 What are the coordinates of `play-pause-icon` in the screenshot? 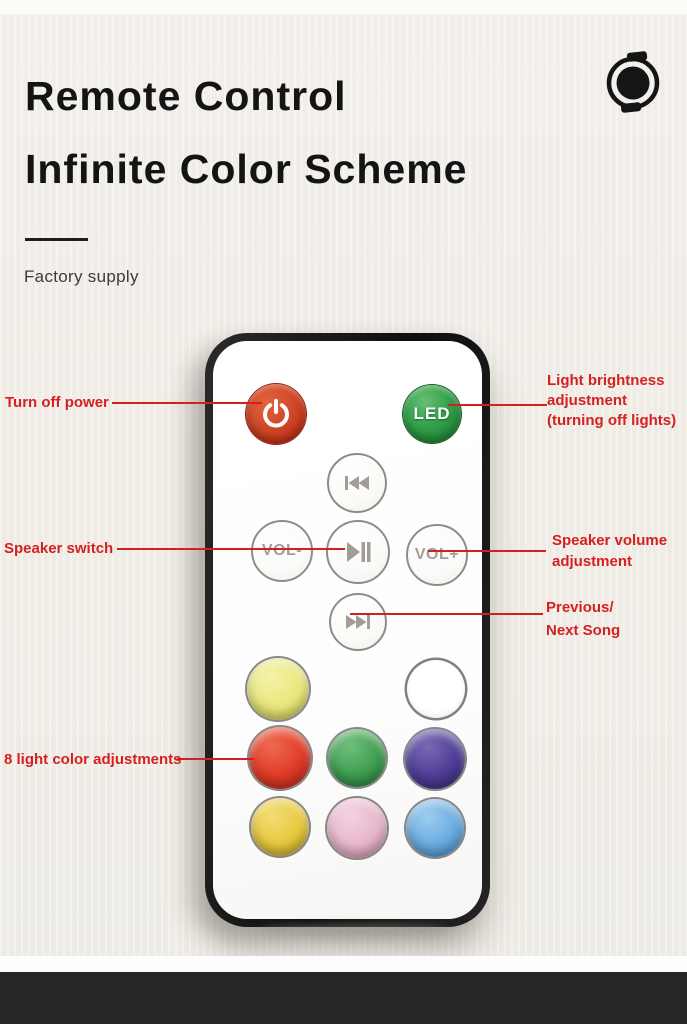 It's located at (359, 552).